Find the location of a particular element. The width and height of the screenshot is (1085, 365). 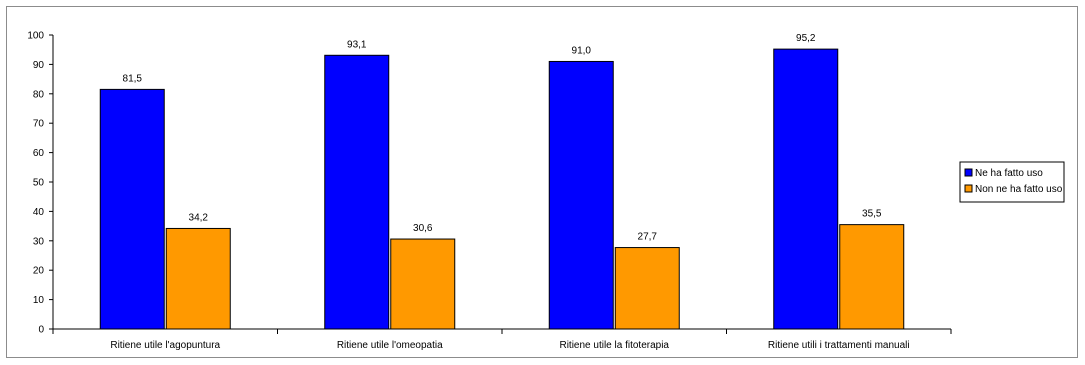

y-ticks: 0 10 20 30 40 50 60 70 80 90 100 is located at coordinates (40, 183).